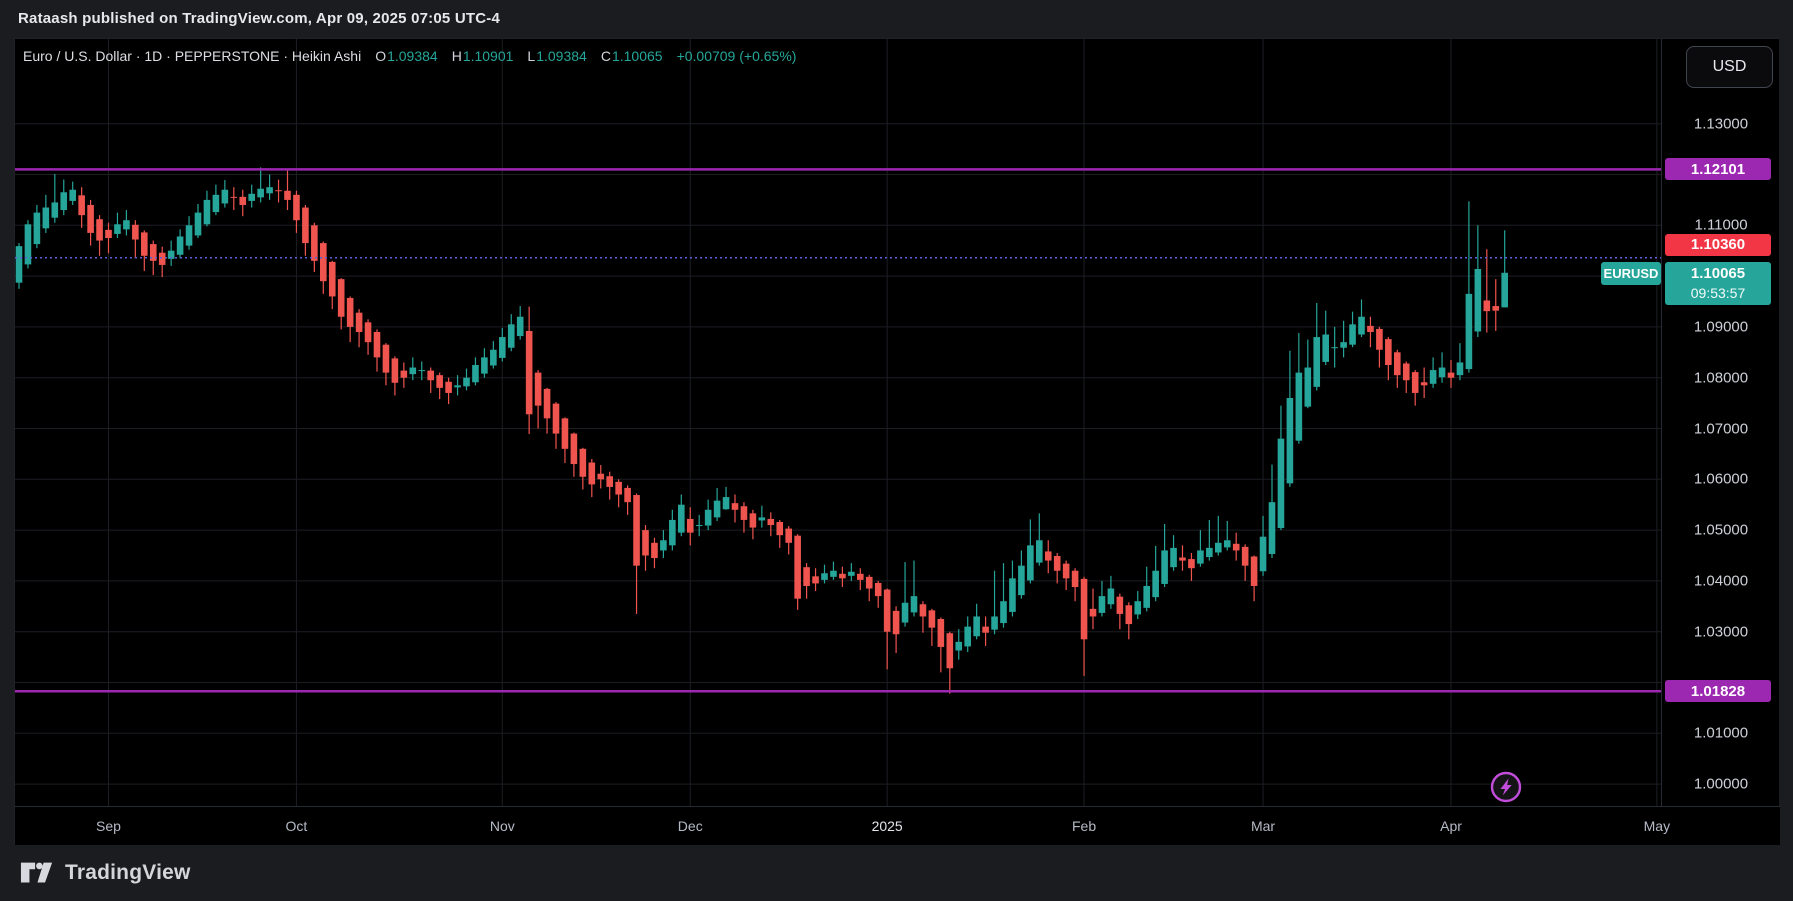 The height and width of the screenshot is (901, 1793). Describe the element at coordinates (631, 56) in the screenshot. I see `ohlc-close: C 1.10065` at that location.